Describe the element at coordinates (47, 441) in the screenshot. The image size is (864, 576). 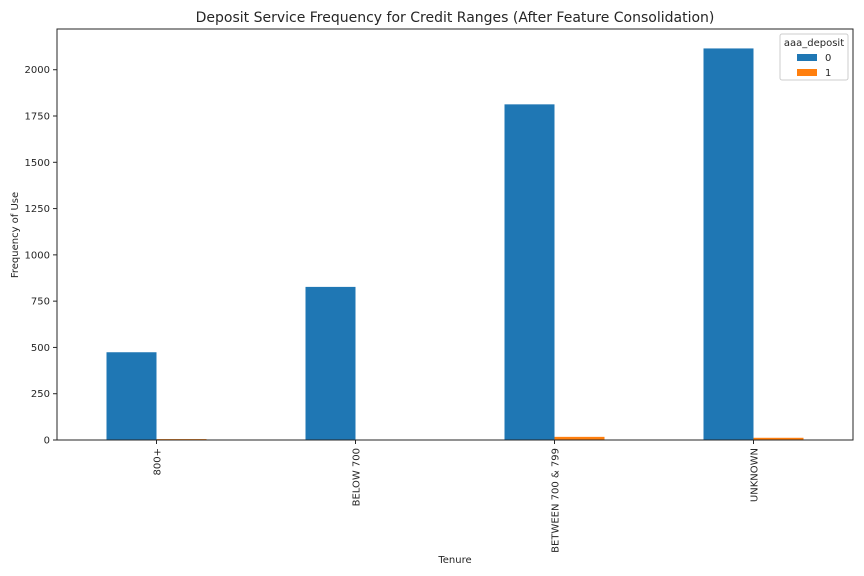
I see `y-tick-label: 0` at that location.